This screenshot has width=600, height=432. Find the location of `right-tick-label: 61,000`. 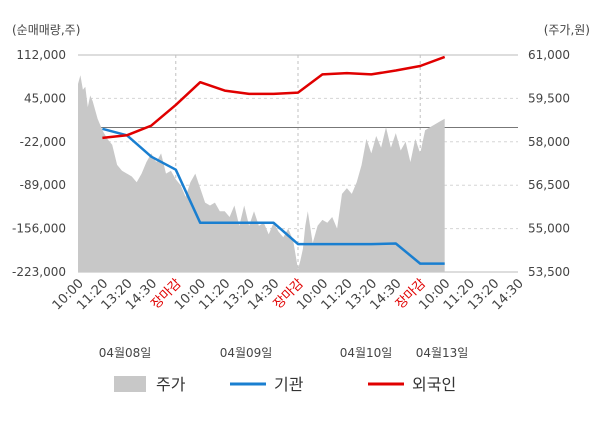

right-tick-label: 61,000 is located at coordinates (549, 55).